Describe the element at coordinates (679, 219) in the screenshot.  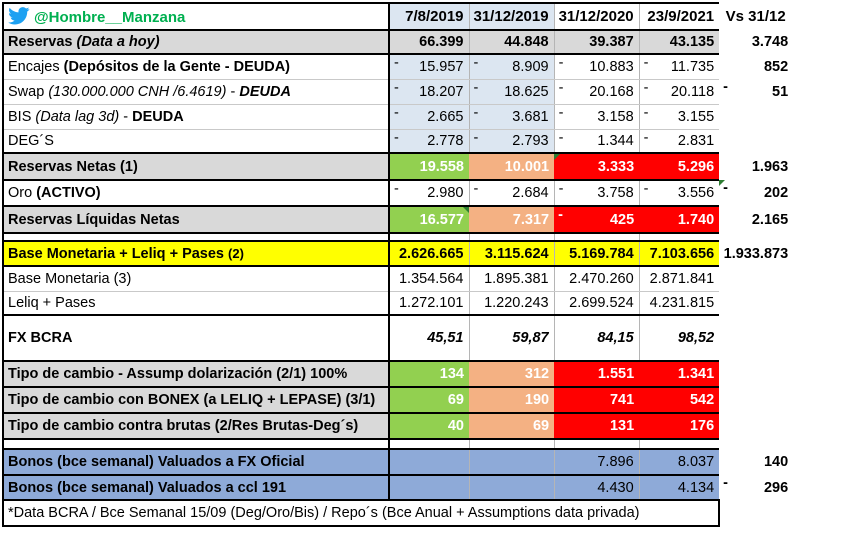
I see `cell-value: 1.740` at that location.